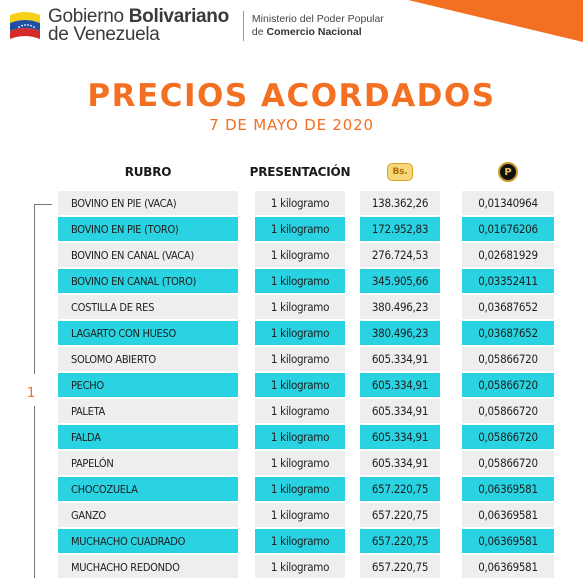 The width and height of the screenshot is (583, 578). I want to click on government-name-regular: Gobierno, so click(88, 16).